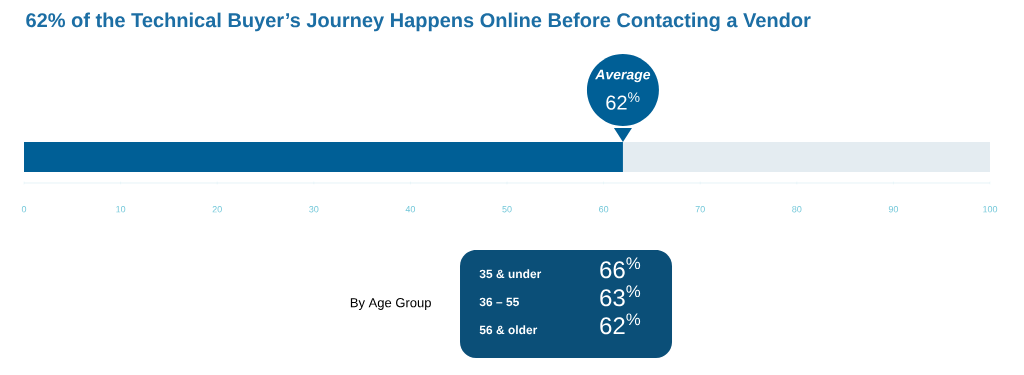 The image size is (1024, 375). Describe the element at coordinates (700, 209) in the screenshot. I see `x-tick-label: 70` at that location.